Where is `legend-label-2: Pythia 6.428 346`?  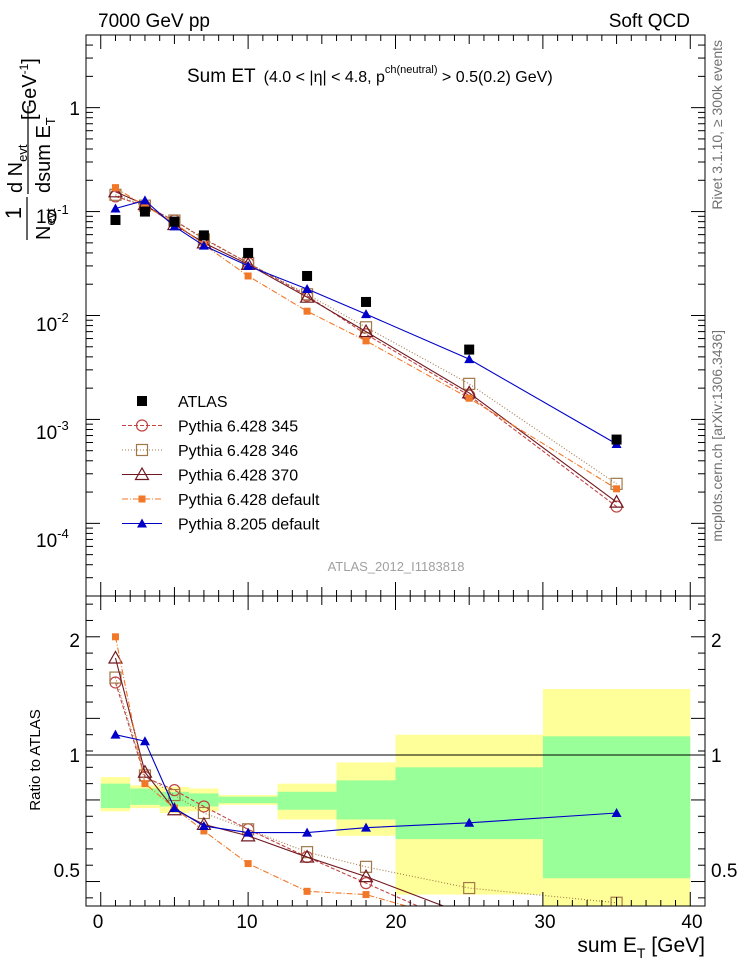 legend-label-2: Pythia 6.428 346 is located at coordinates (238, 451).